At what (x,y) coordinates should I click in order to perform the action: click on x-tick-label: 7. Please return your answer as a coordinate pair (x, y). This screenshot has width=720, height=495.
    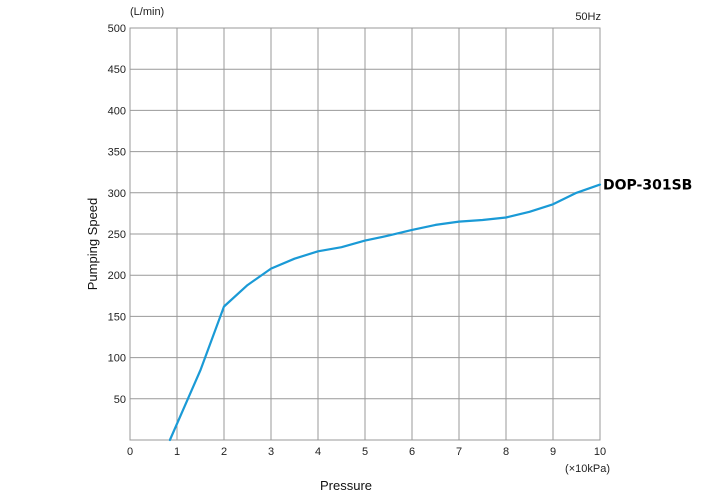
    Looking at the image, I should click on (459, 452).